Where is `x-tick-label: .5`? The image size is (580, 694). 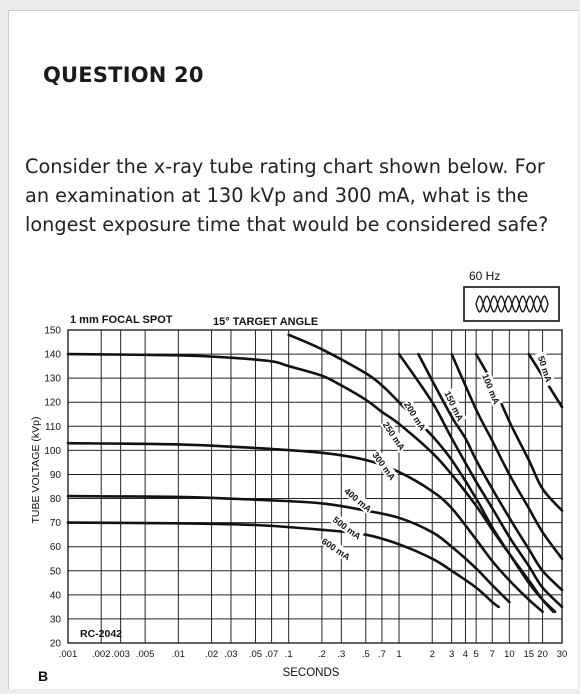
x-tick-label: .5 is located at coordinates (366, 654).